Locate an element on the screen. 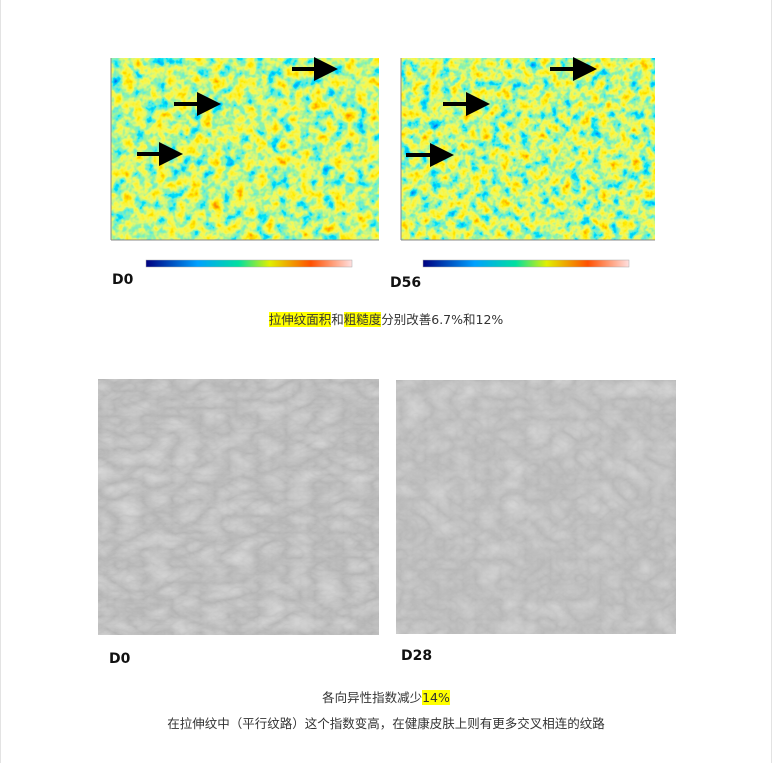 Image resolution: width=772 pixels, height=763 pixels. skin-image-right is located at coordinates (536, 507).